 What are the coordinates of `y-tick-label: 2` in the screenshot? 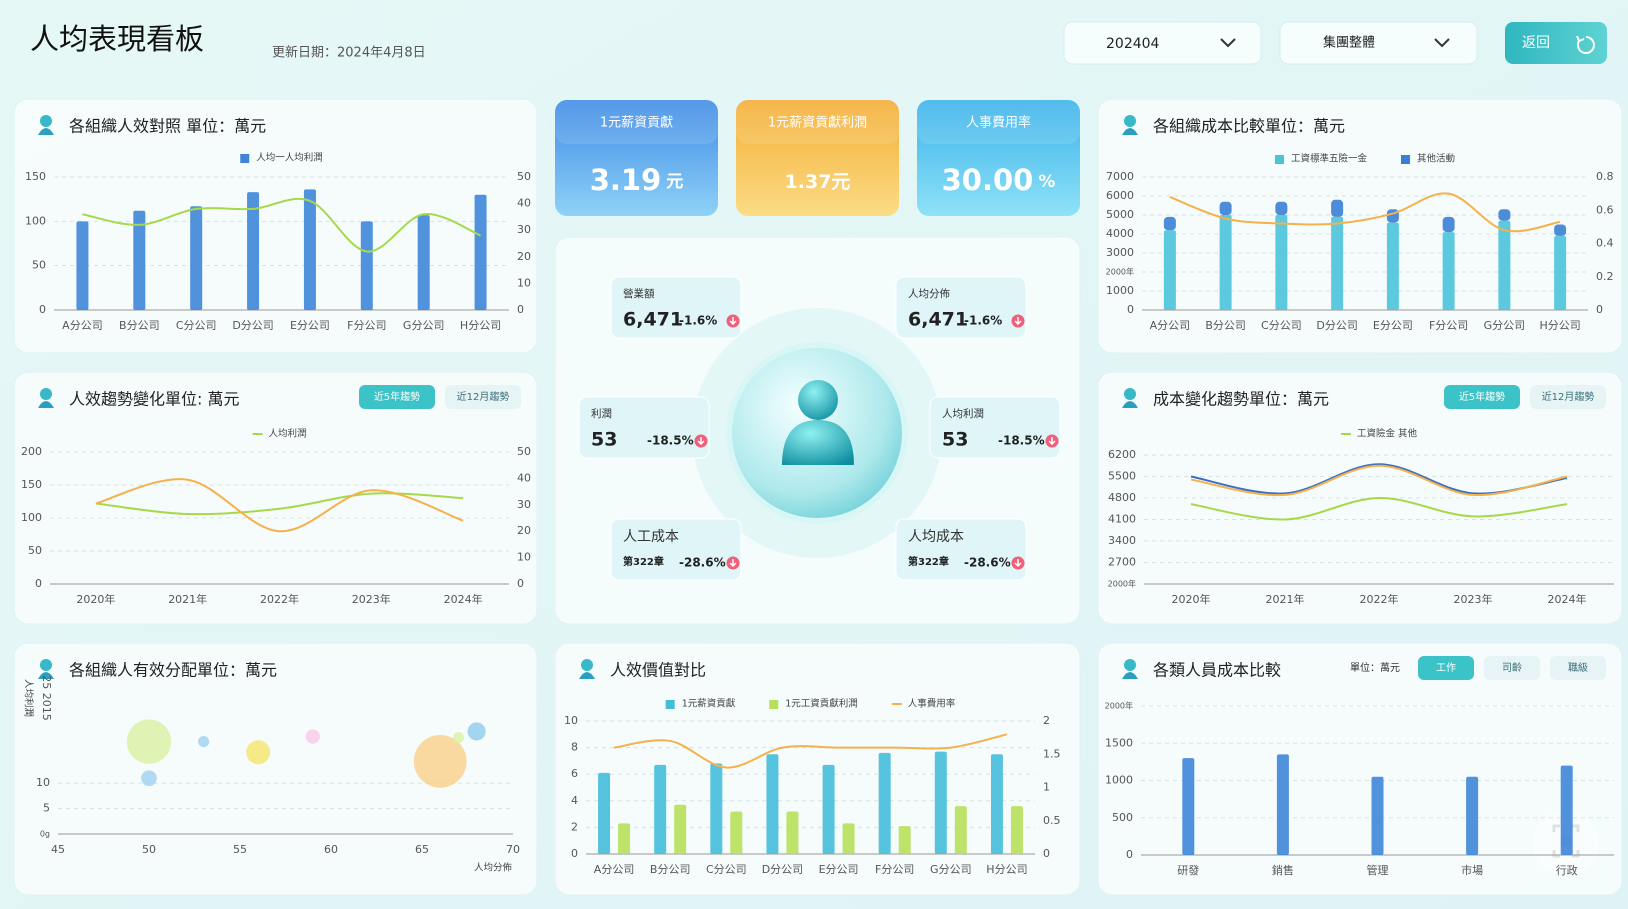 It's located at (574, 826).